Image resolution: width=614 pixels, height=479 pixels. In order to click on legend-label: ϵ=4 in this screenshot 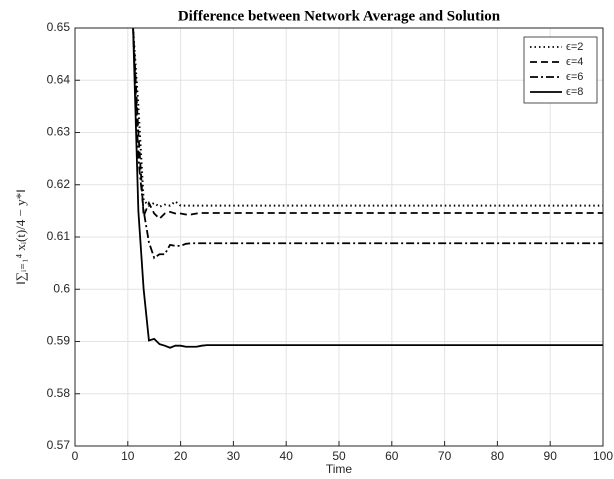, I will do `click(574, 62)`.